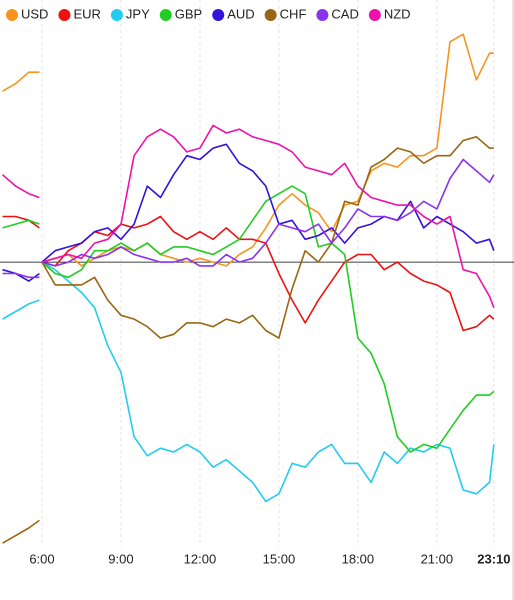 The width and height of the screenshot is (514, 600). Describe the element at coordinates (188, 13) in the screenshot. I see `legend-label: GBP` at that location.